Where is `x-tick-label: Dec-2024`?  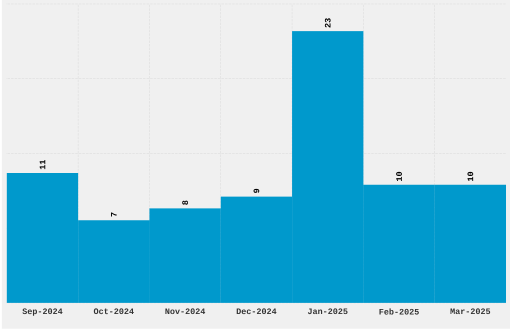 x-tick-label: Dec-2024 is located at coordinates (256, 311).